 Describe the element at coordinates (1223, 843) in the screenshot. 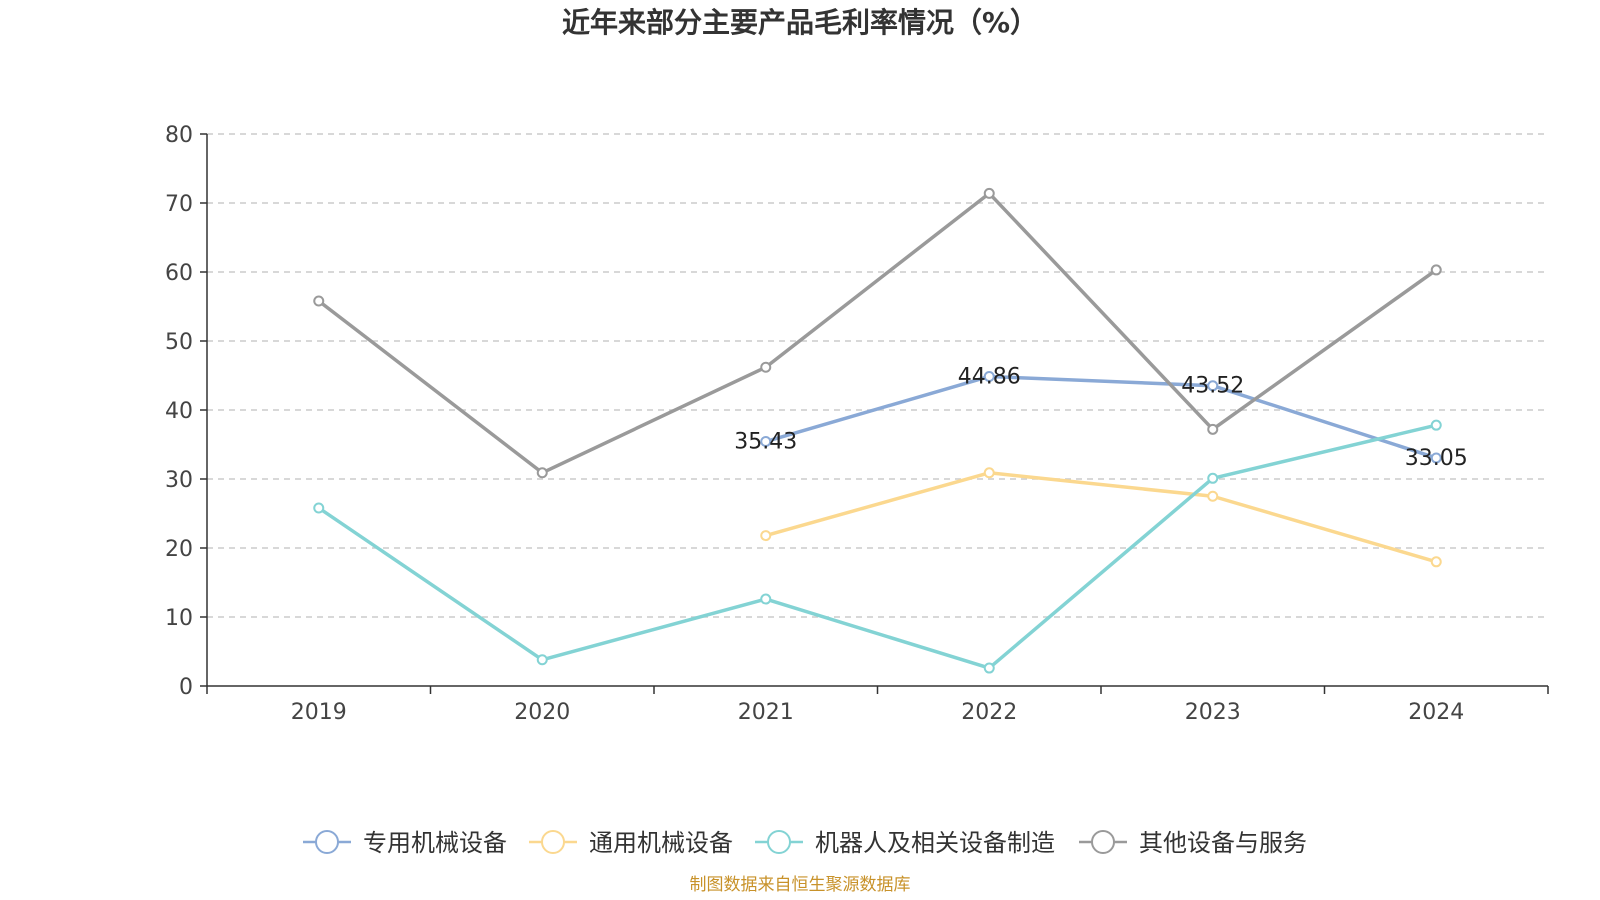

I see `legend-label: 其他设备与服务` at that location.